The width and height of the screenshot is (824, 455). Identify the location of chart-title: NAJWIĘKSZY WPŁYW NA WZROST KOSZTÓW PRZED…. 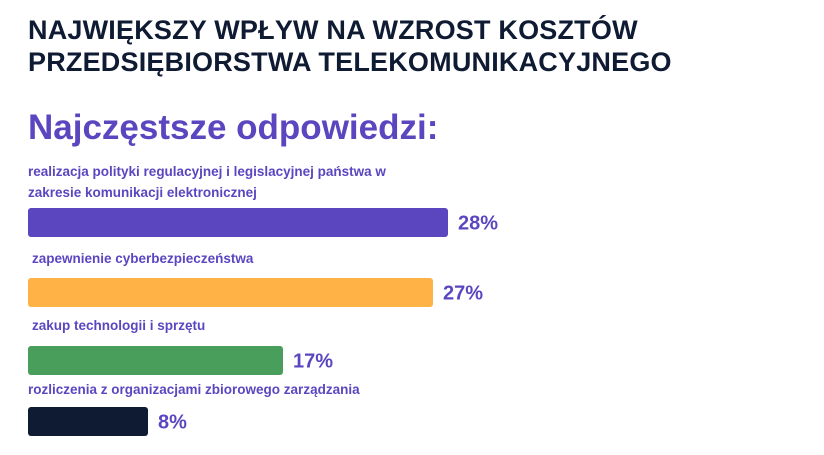
(350, 46).